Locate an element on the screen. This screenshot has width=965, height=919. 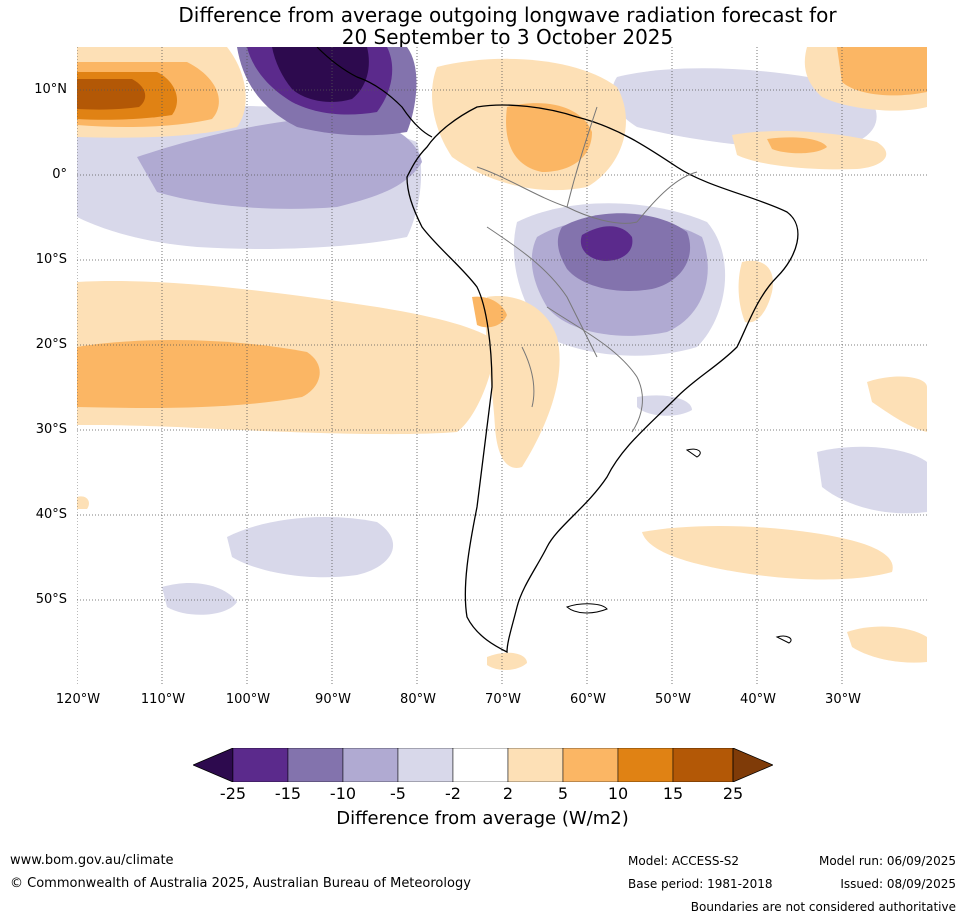
lat-label-10n: 10°N is located at coordinates (50, 89).